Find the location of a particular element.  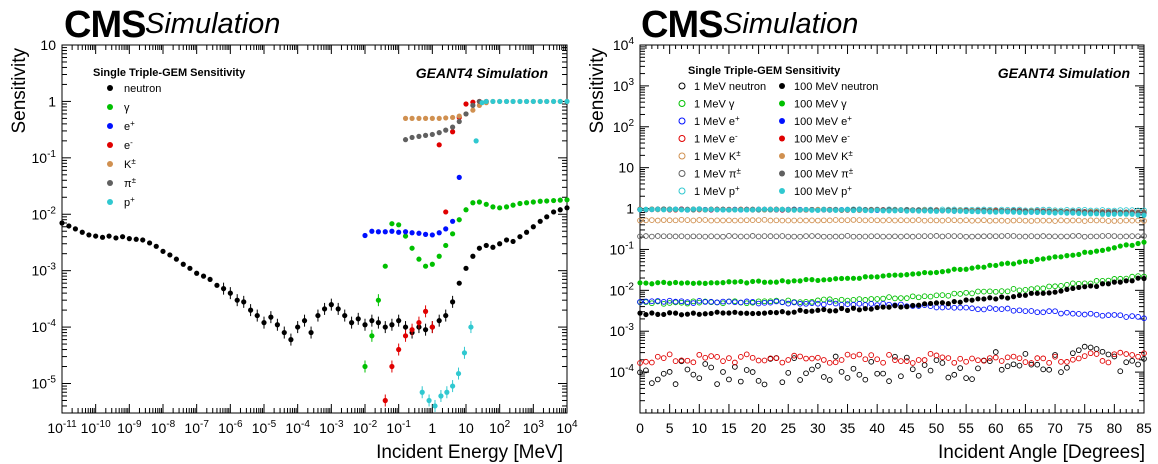

left-x-tick-label: 10⁻⁶ is located at coordinates (230, 427).